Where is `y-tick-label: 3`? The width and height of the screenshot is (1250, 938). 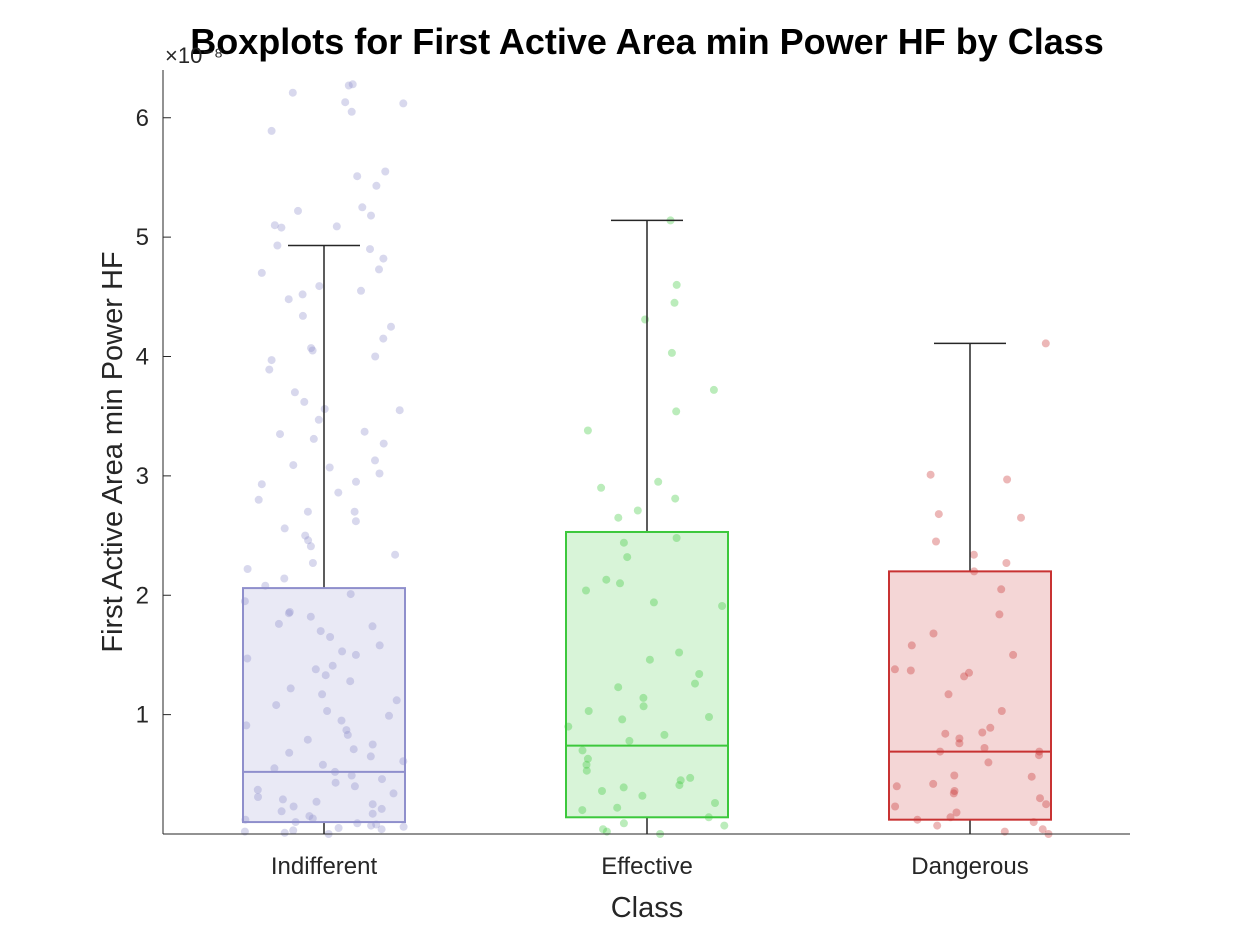 y-tick-label: 3 is located at coordinates (142, 476).